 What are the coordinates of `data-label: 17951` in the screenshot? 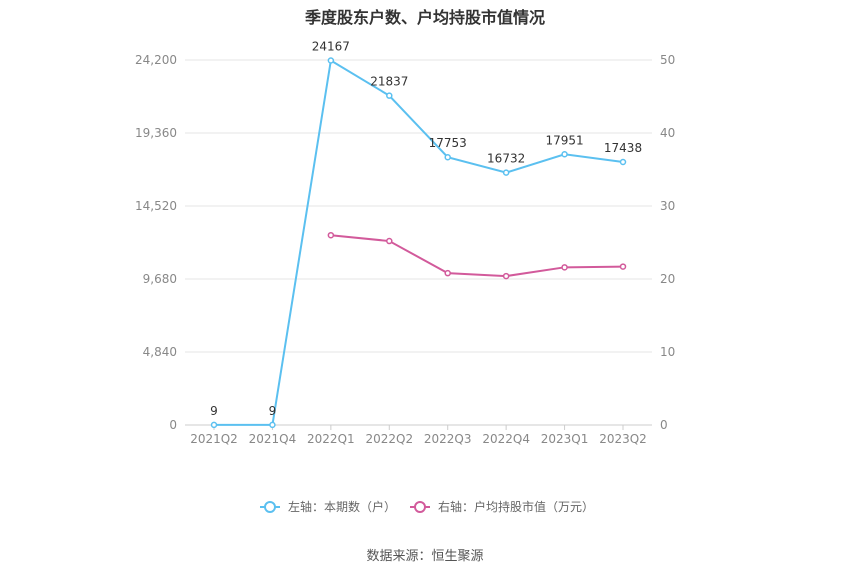 It's located at (564, 140).